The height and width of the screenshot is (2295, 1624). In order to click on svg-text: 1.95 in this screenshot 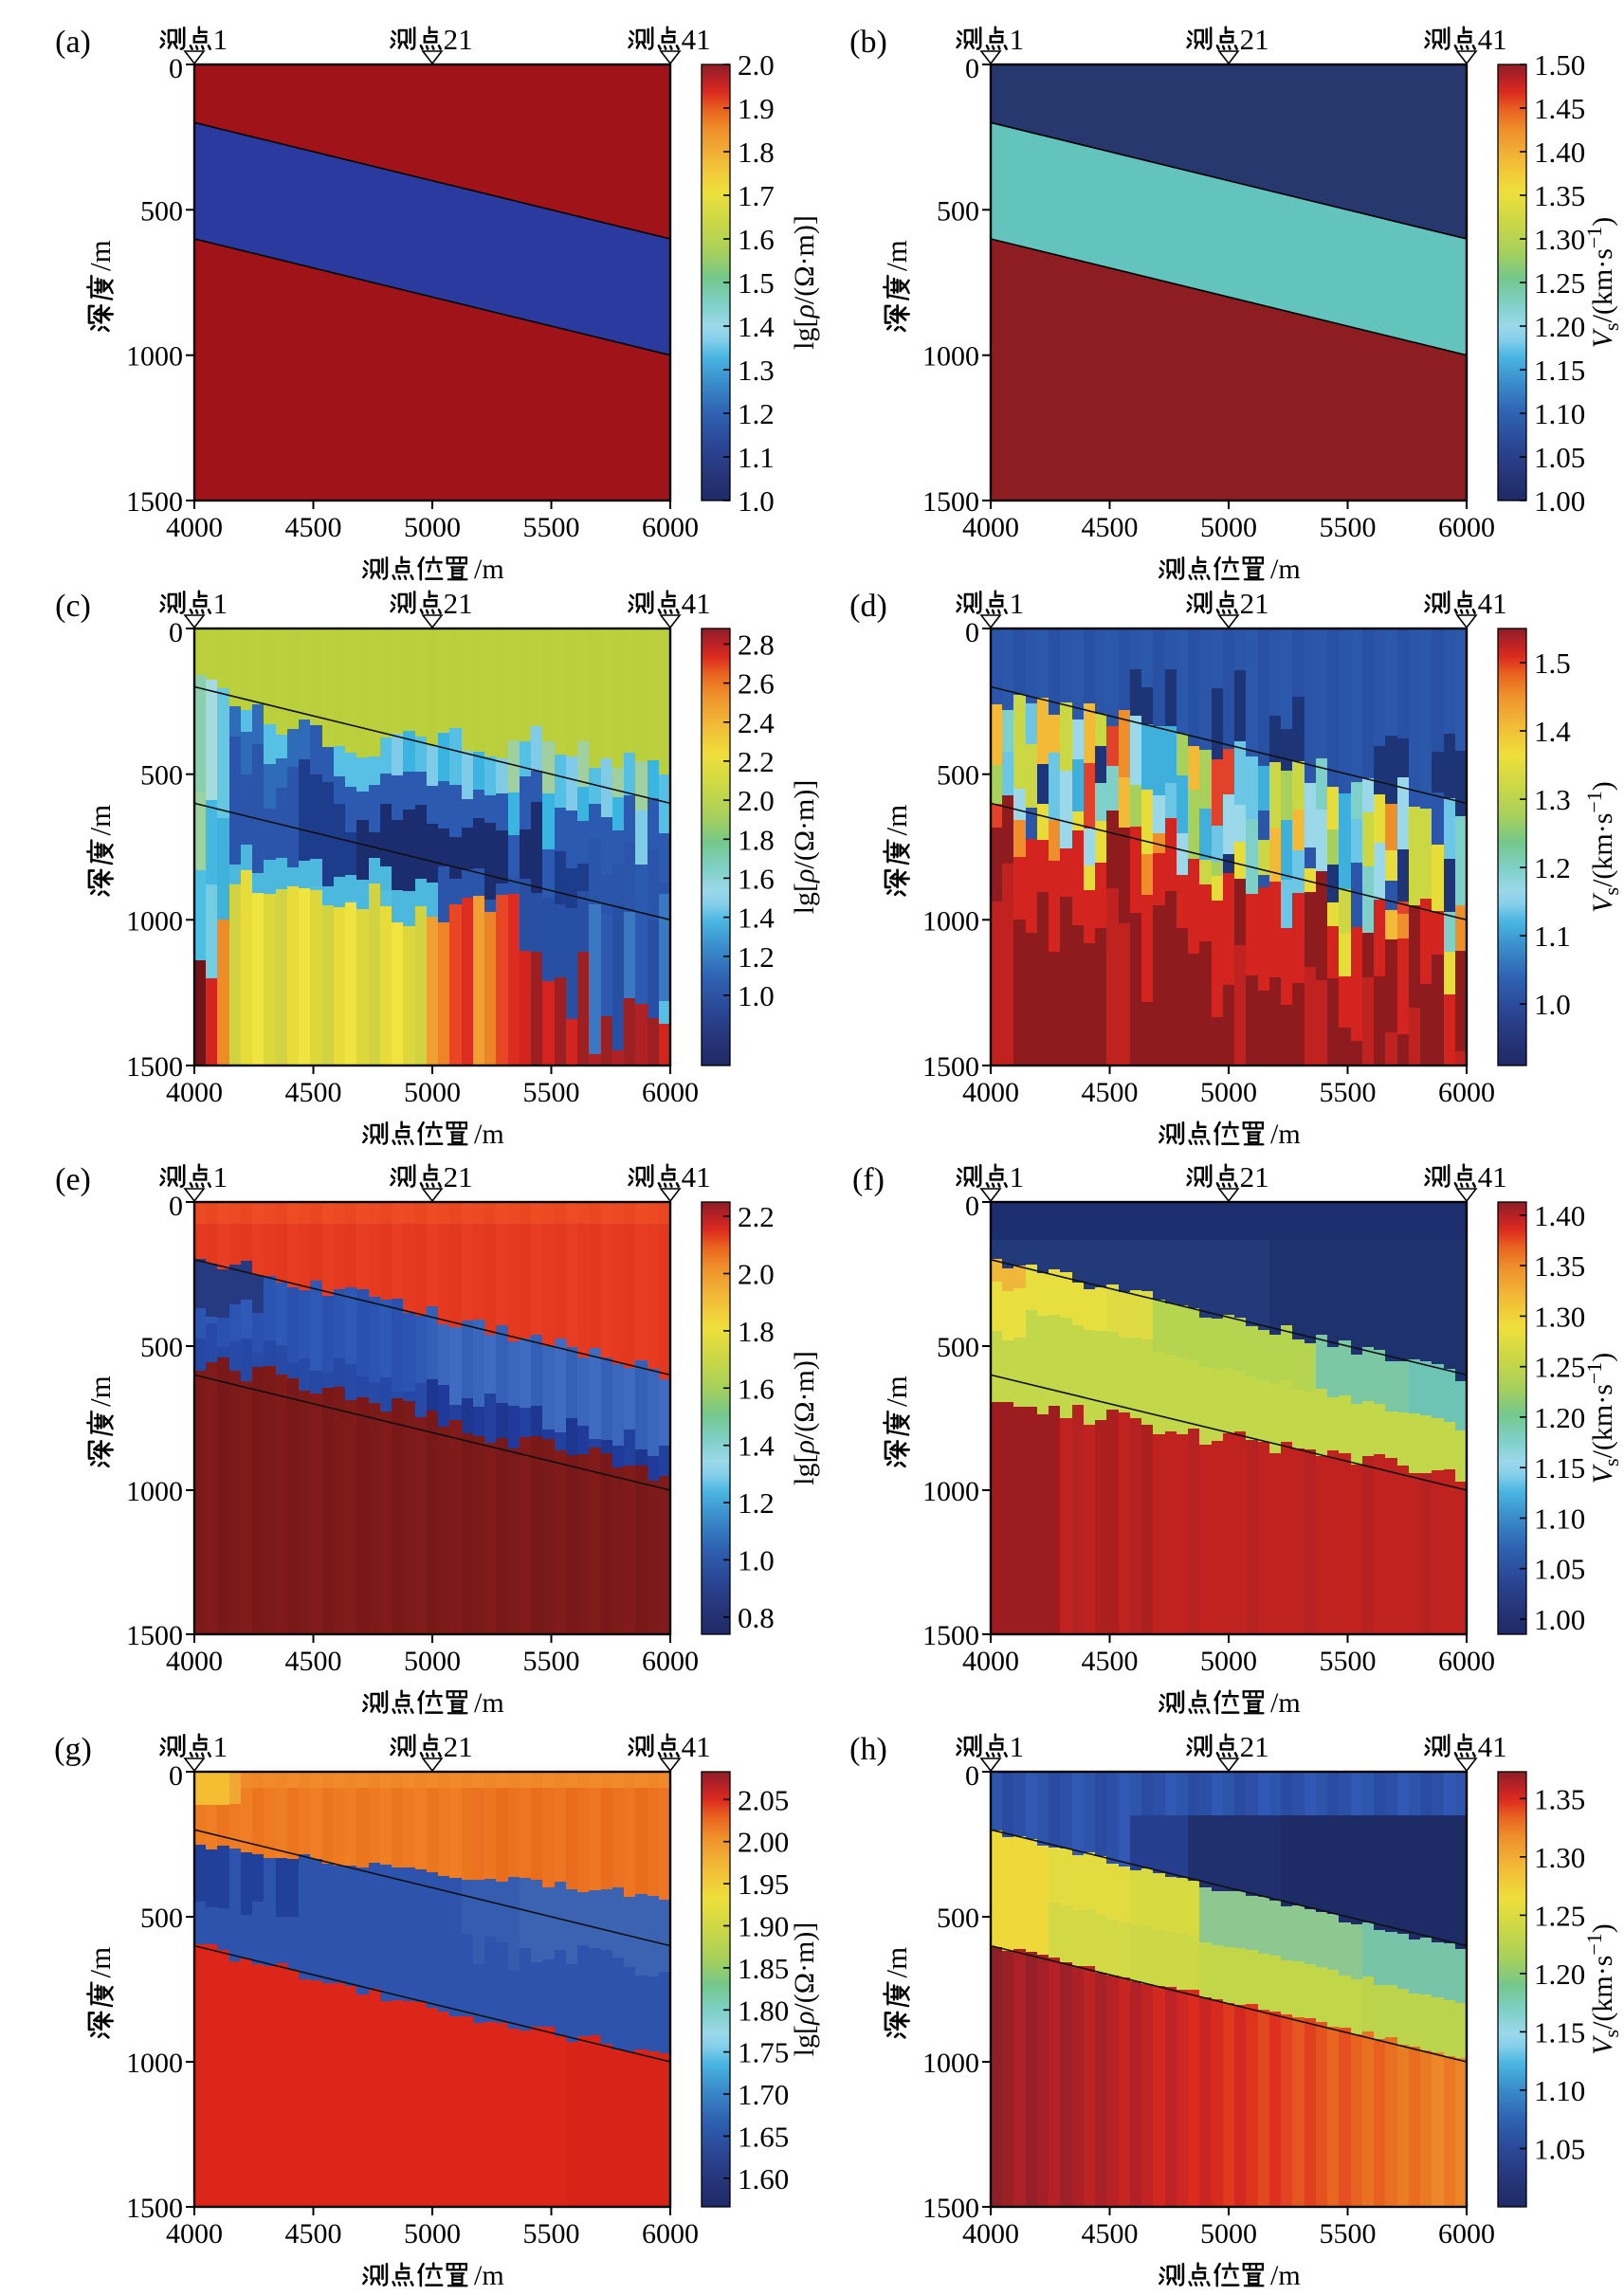, I will do `click(763, 1884)`.